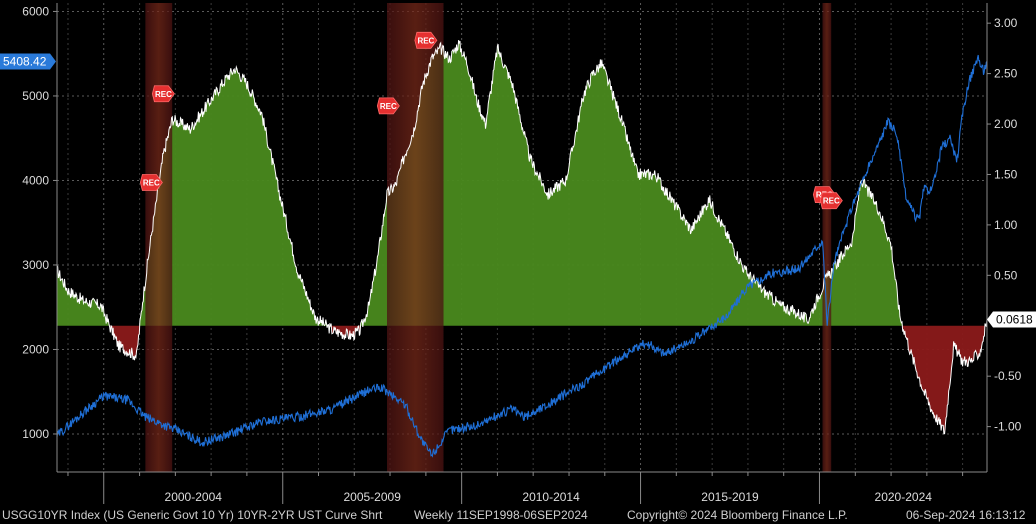 The width and height of the screenshot is (1036, 524). What do you see at coordinates (1006, 225) in the screenshot?
I see `right-tick-label: 1.00` at bounding box center [1006, 225].